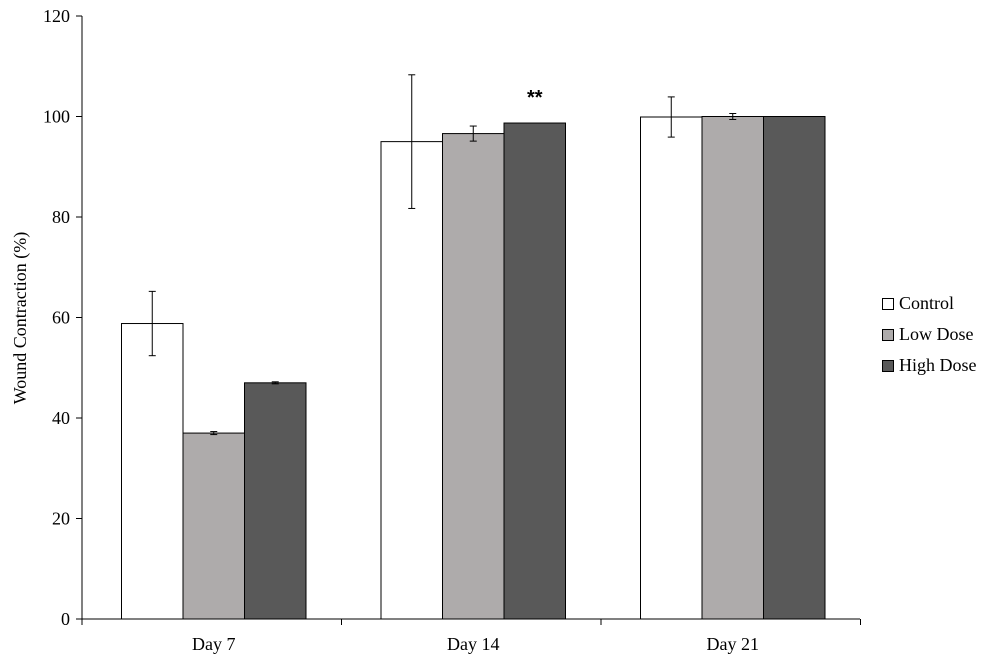  Describe the element at coordinates (888, 365) in the screenshot. I see `legend-swatch-high-dose` at that location.